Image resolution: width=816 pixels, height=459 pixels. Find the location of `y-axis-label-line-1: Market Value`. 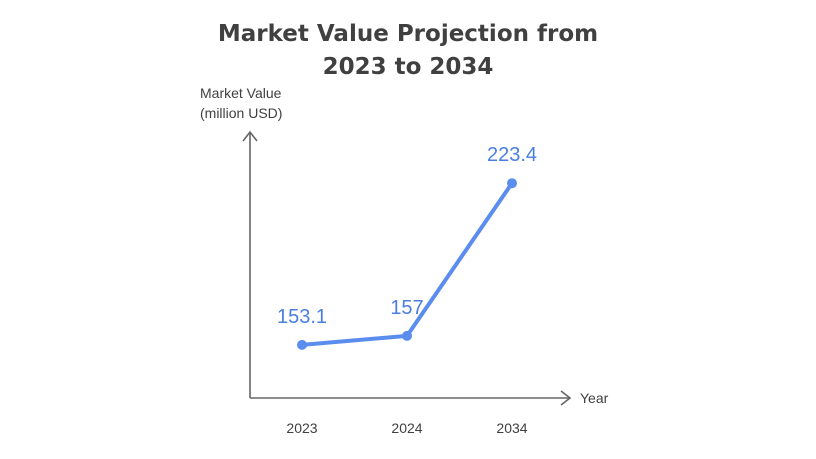

y-axis-label-line-1: Market Value is located at coordinates (241, 93).